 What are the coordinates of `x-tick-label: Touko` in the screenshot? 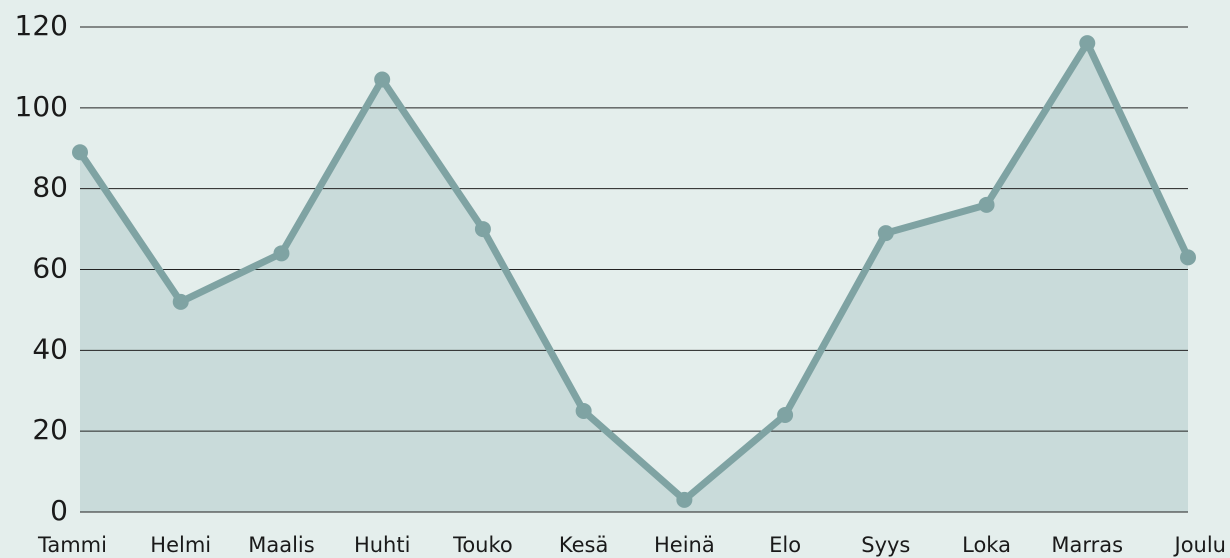 It's located at (482, 545).